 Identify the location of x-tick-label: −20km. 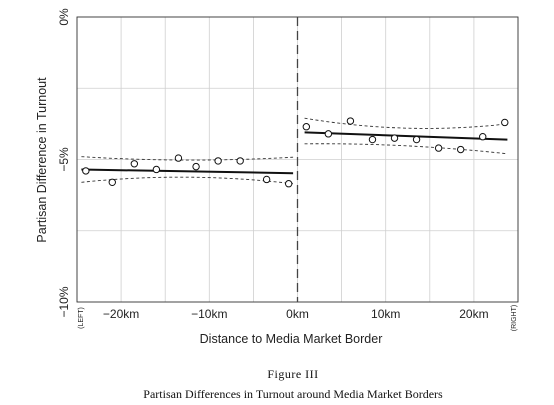
(121, 314).